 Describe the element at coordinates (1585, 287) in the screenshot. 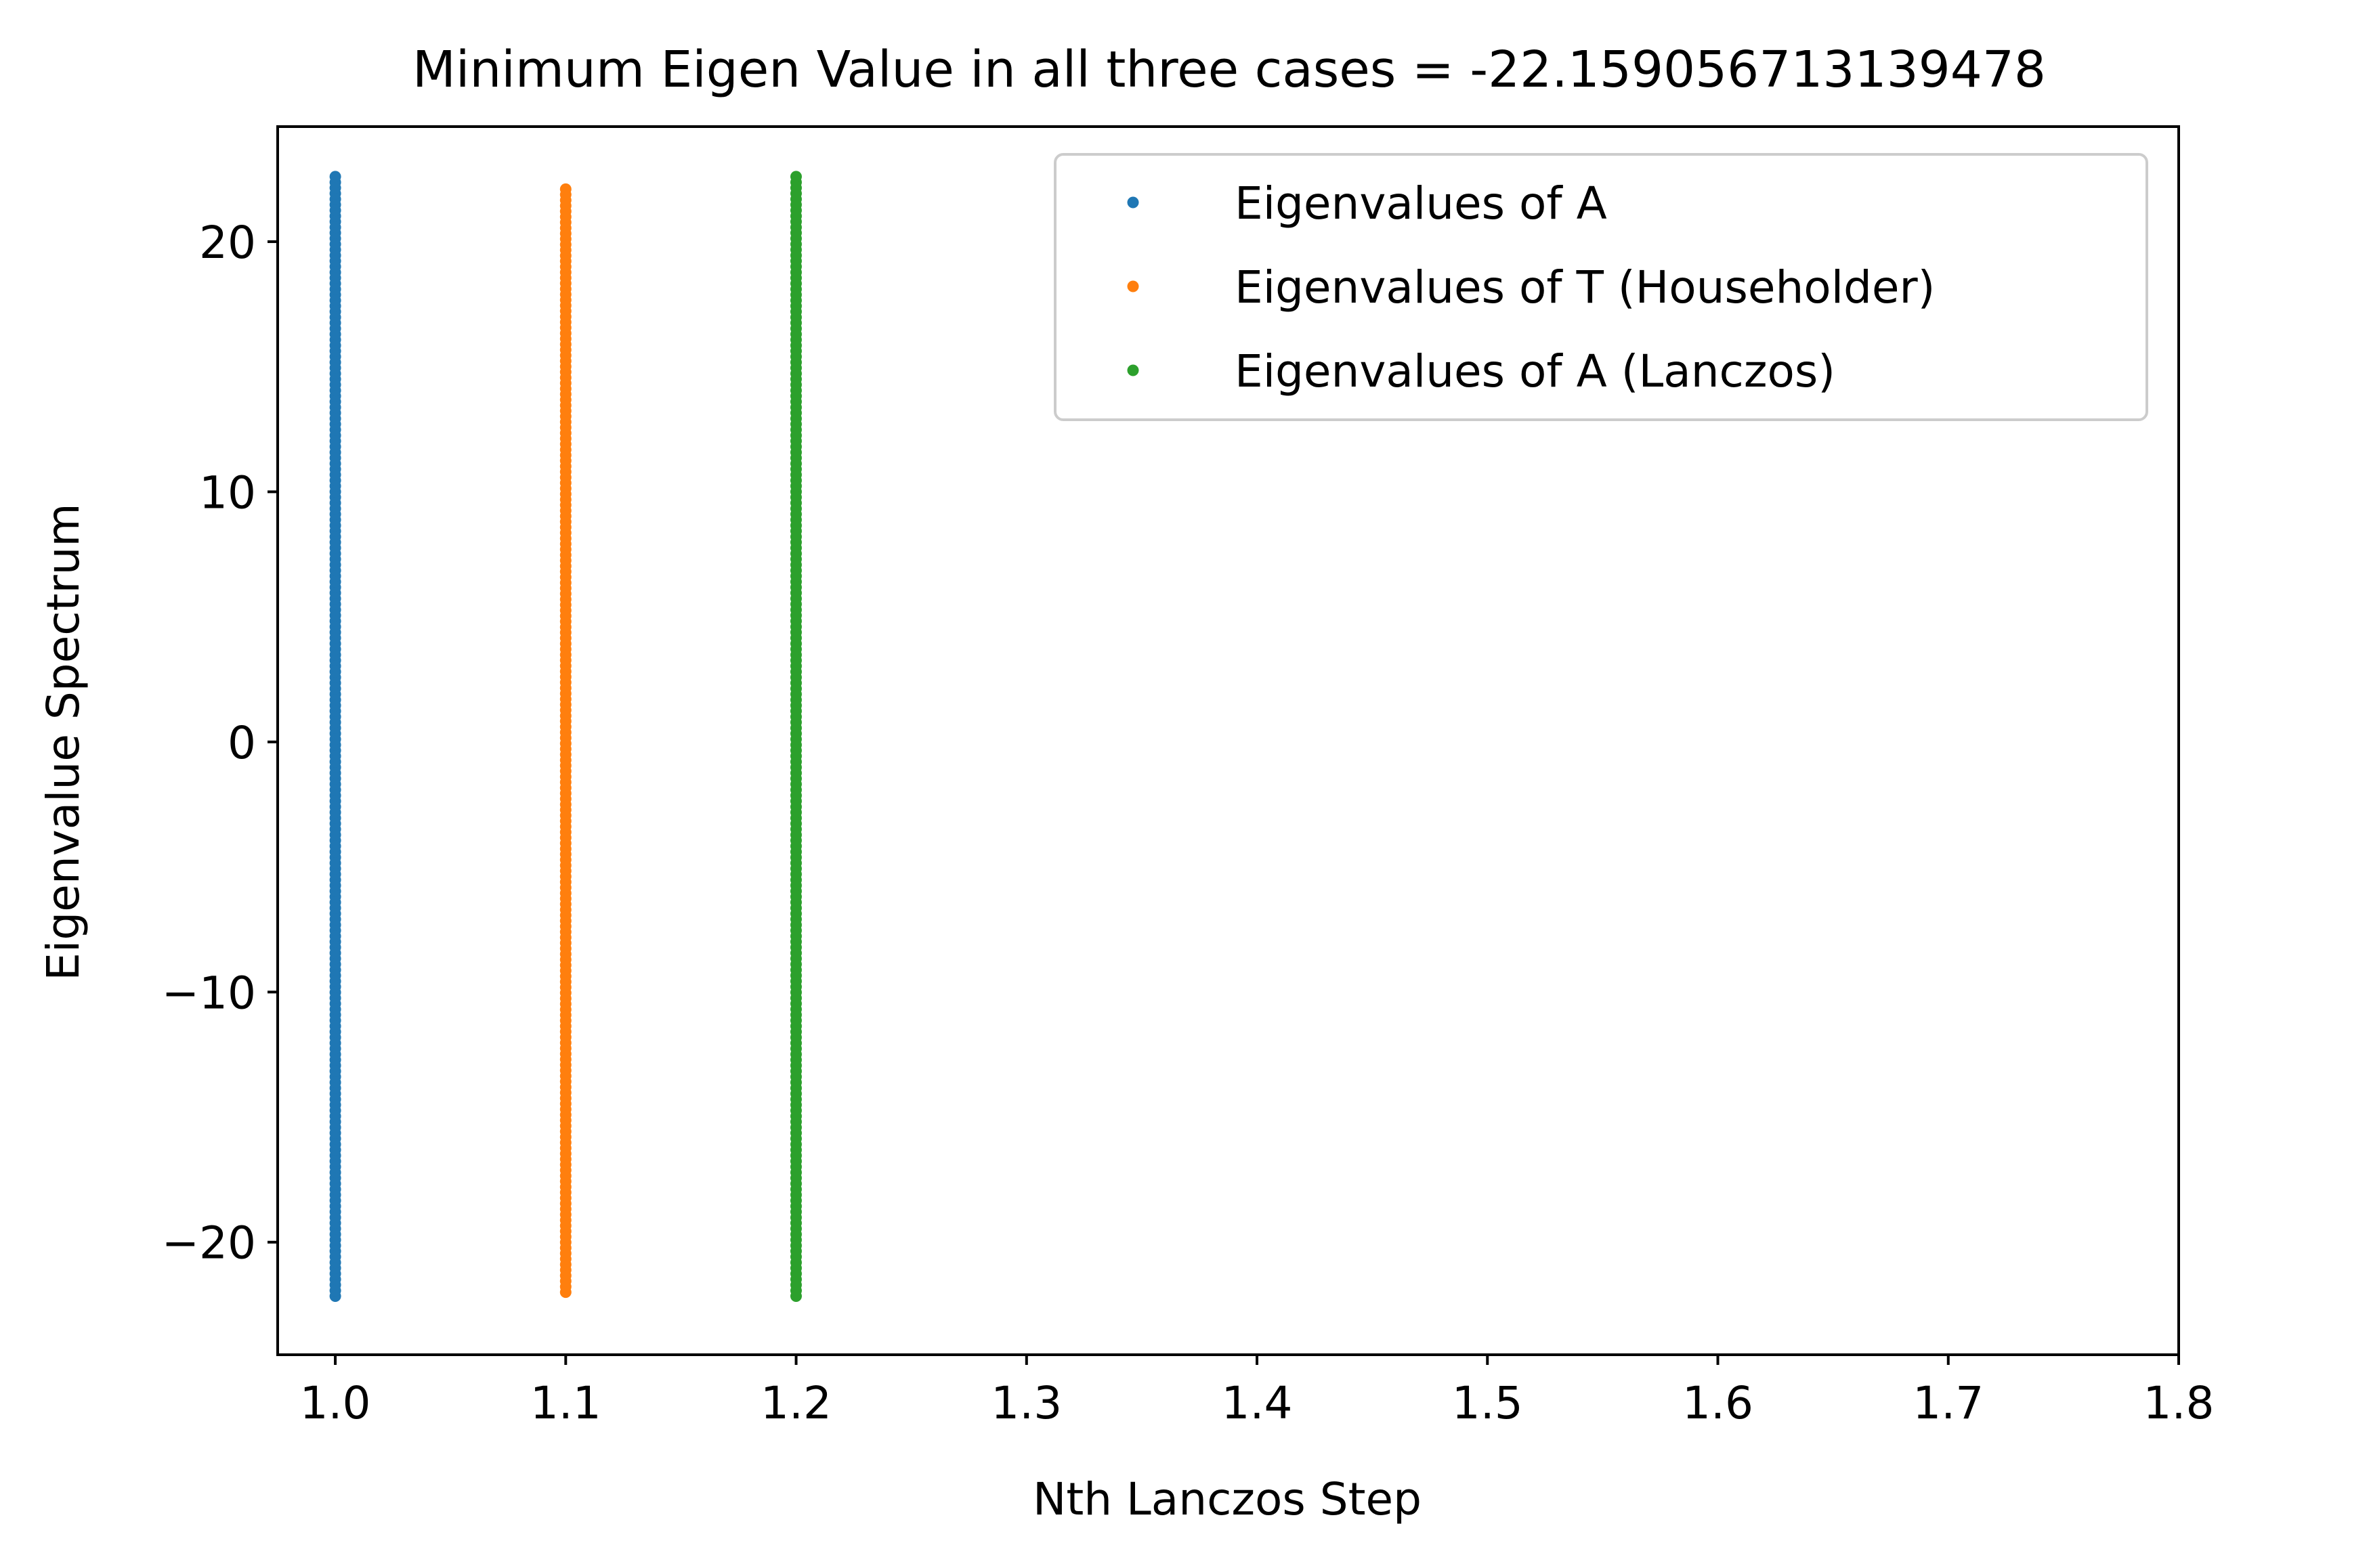

I see `legend-label: Eigenvalues of T (Householder)` at that location.